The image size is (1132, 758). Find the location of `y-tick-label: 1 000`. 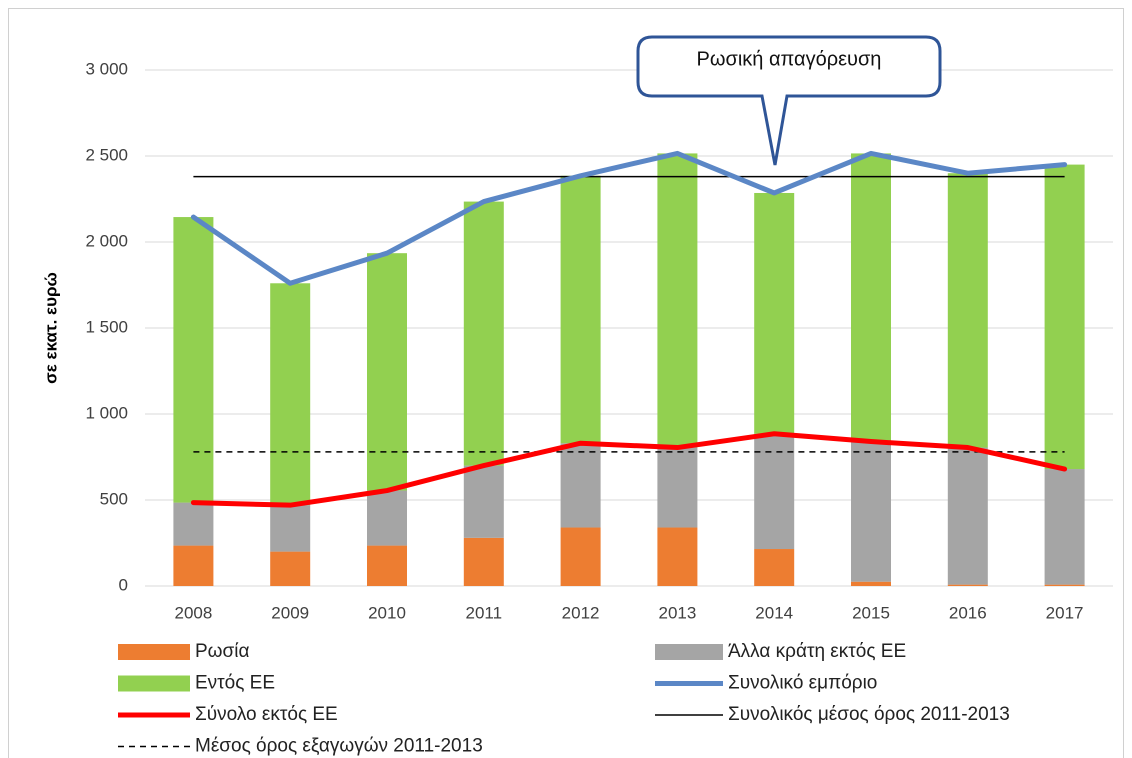

y-tick-label: 1 000 is located at coordinates (106, 412).